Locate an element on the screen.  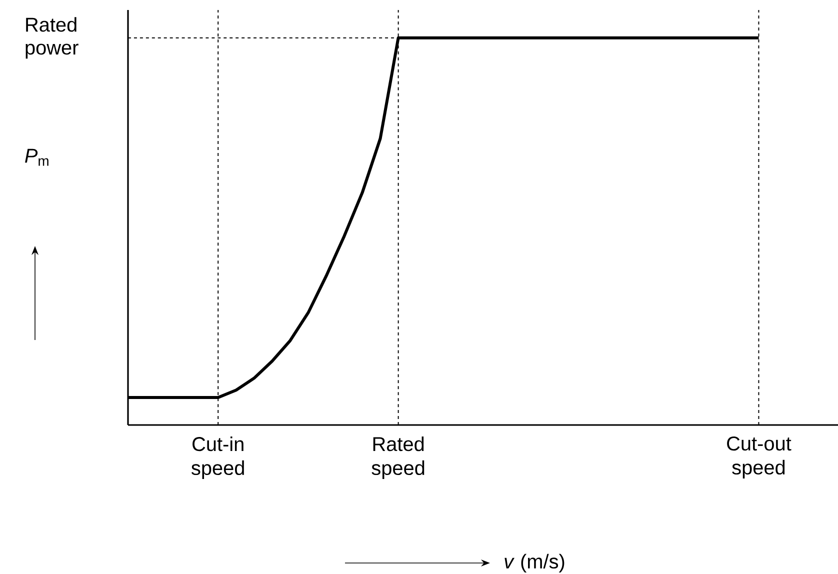
y-axis-title: P$_{m}$ is located at coordinates (36, 157).